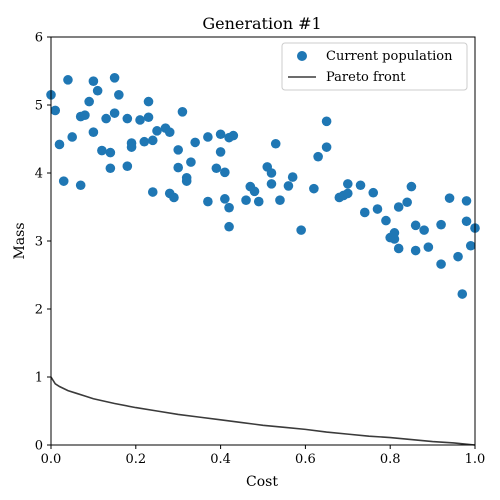 The height and width of the screenshot is (500, 500). I want to click on y-tick-label: 2, so click(39, 310).